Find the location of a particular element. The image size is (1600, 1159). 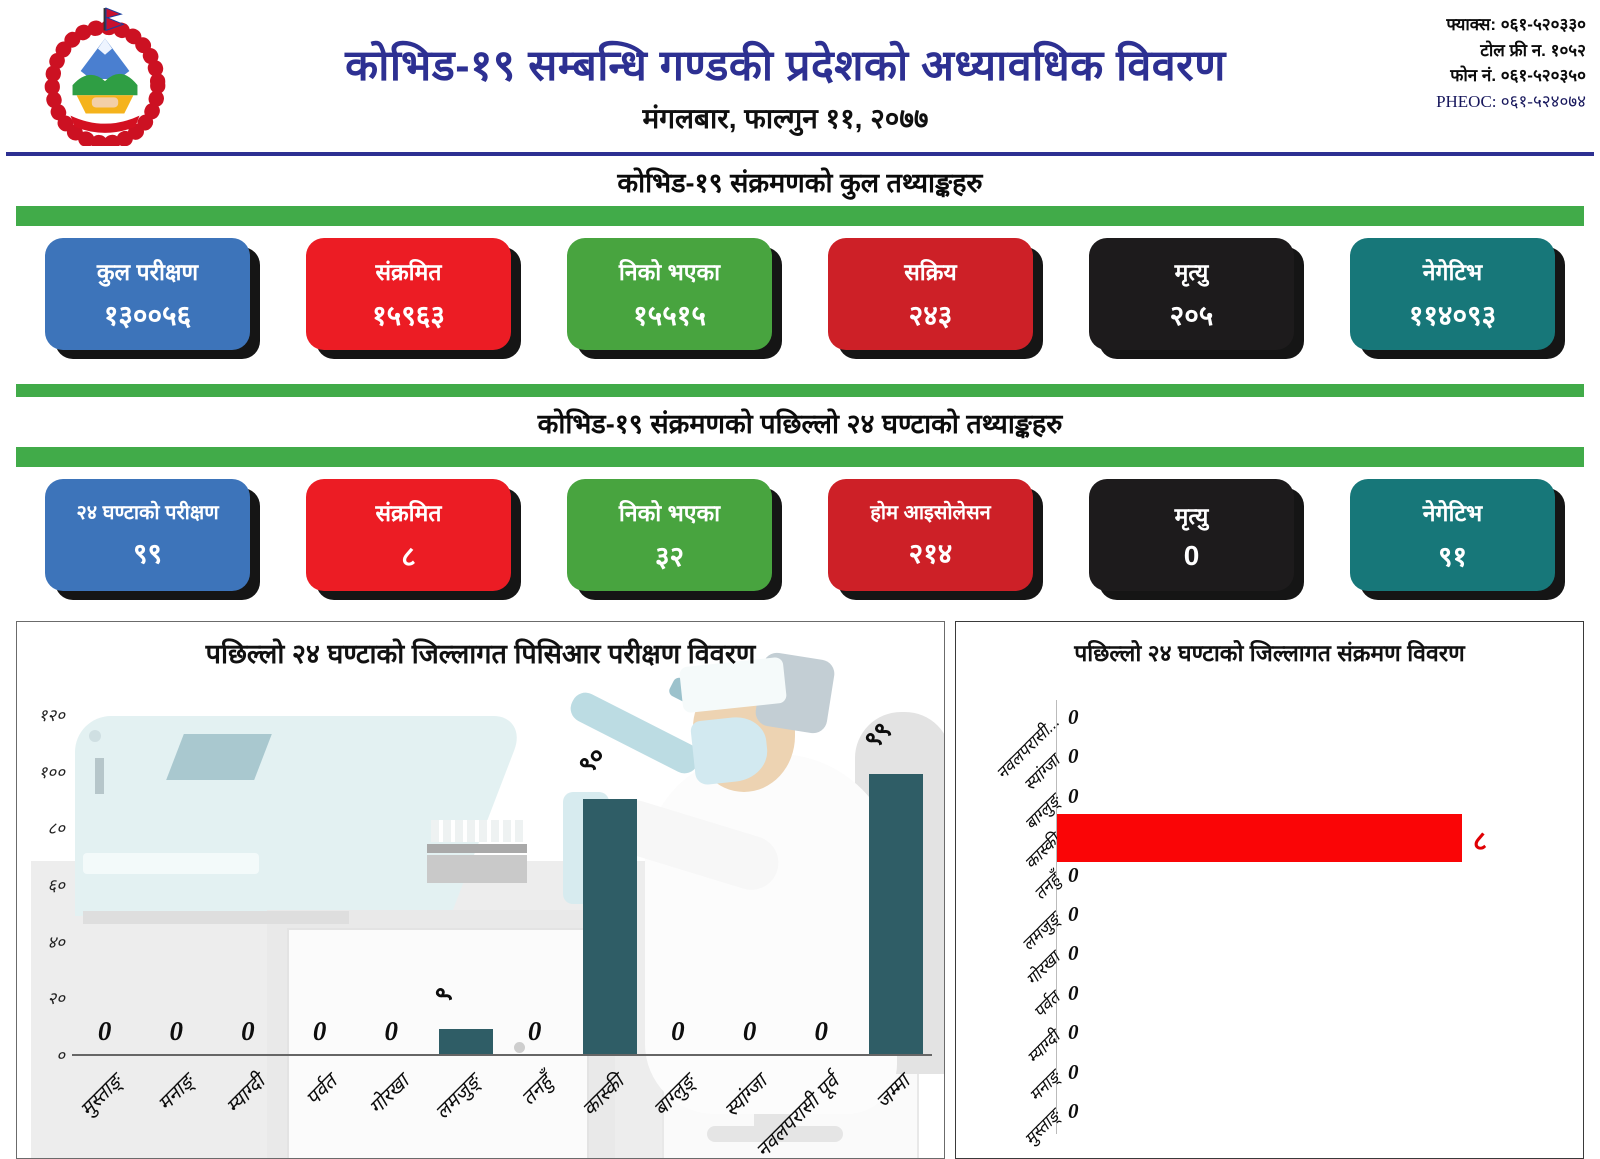

illustration-machine-slot is located at coordinates (99, 776).